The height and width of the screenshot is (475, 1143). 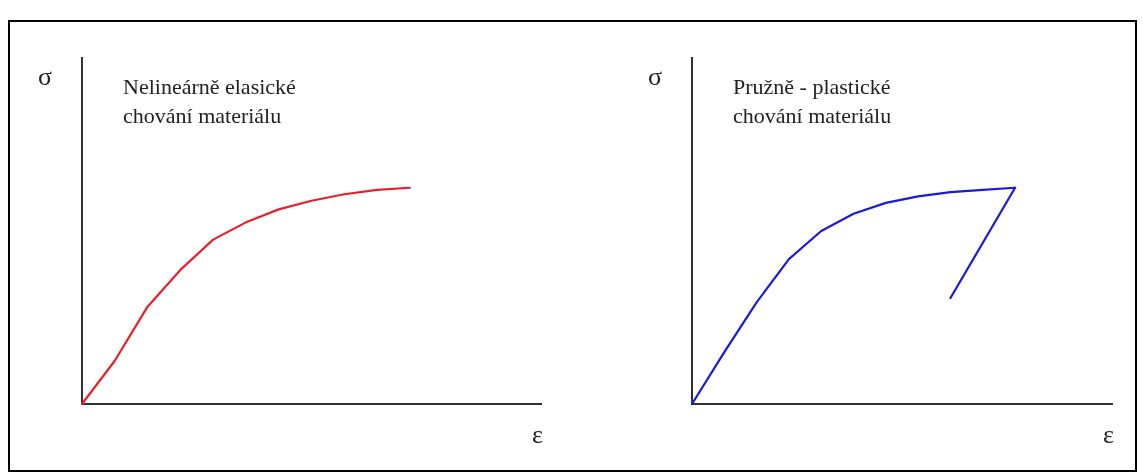 I want to click on chart-title: Pružně - plastické chování materiálu, so click(x=812, y=101).